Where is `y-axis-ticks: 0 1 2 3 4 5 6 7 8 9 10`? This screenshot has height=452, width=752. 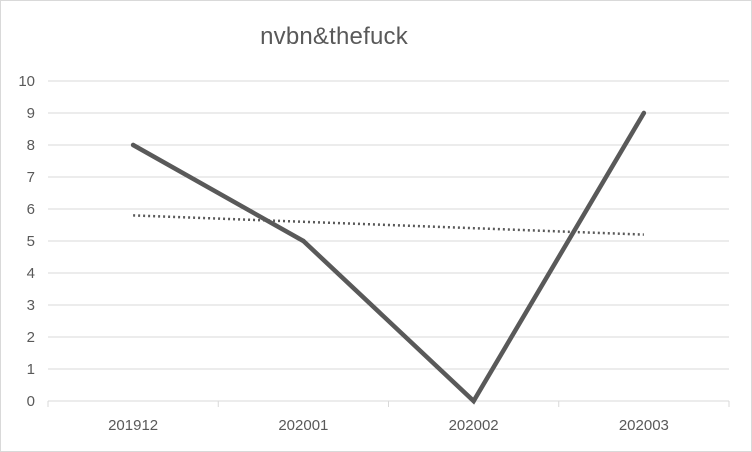 y-axis-ticks: 0 1 2 3 4 5 6 7 8 9 10 is located at coordinates (26, 241).